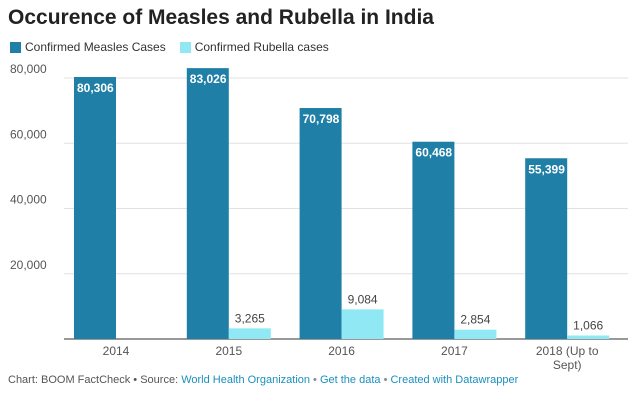 The image size is (640, 400). Describe the element at coordinates (95, 88) in the screenshot. I see `bar-value-label-measles: 80,306` at that location.